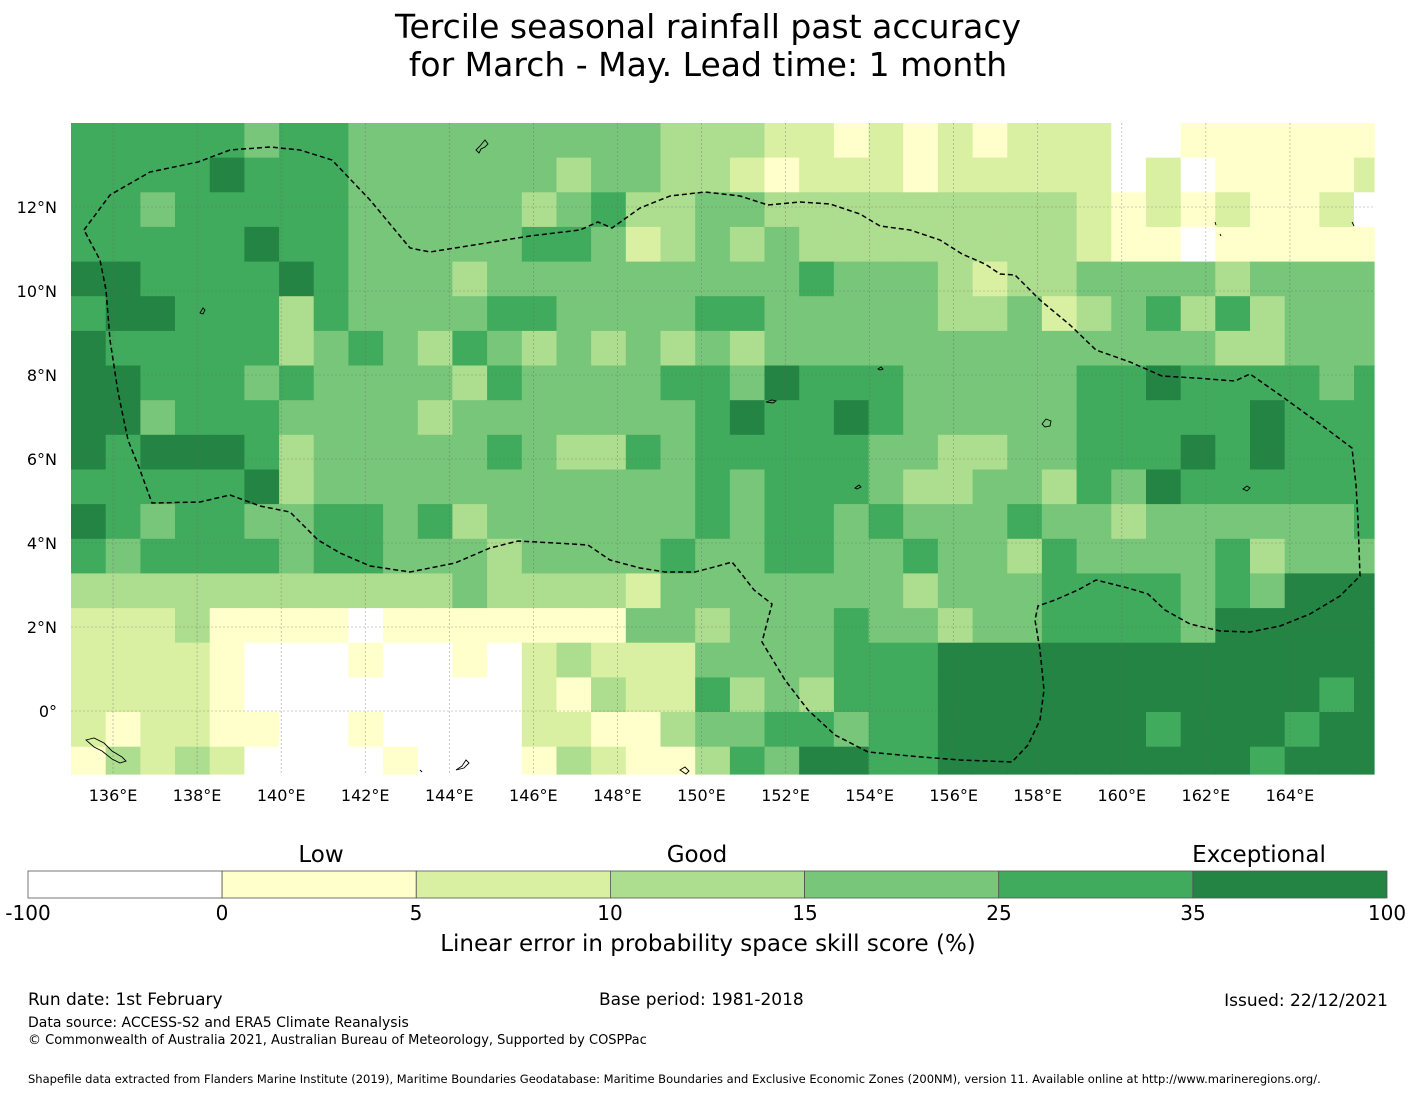 This screenshot has width=1416, height=1095. What do you see at coordinates (1206, 795) in the screenshot?
I see `longitude-tick-label: 162°E` at bounding box center [1206, 795].